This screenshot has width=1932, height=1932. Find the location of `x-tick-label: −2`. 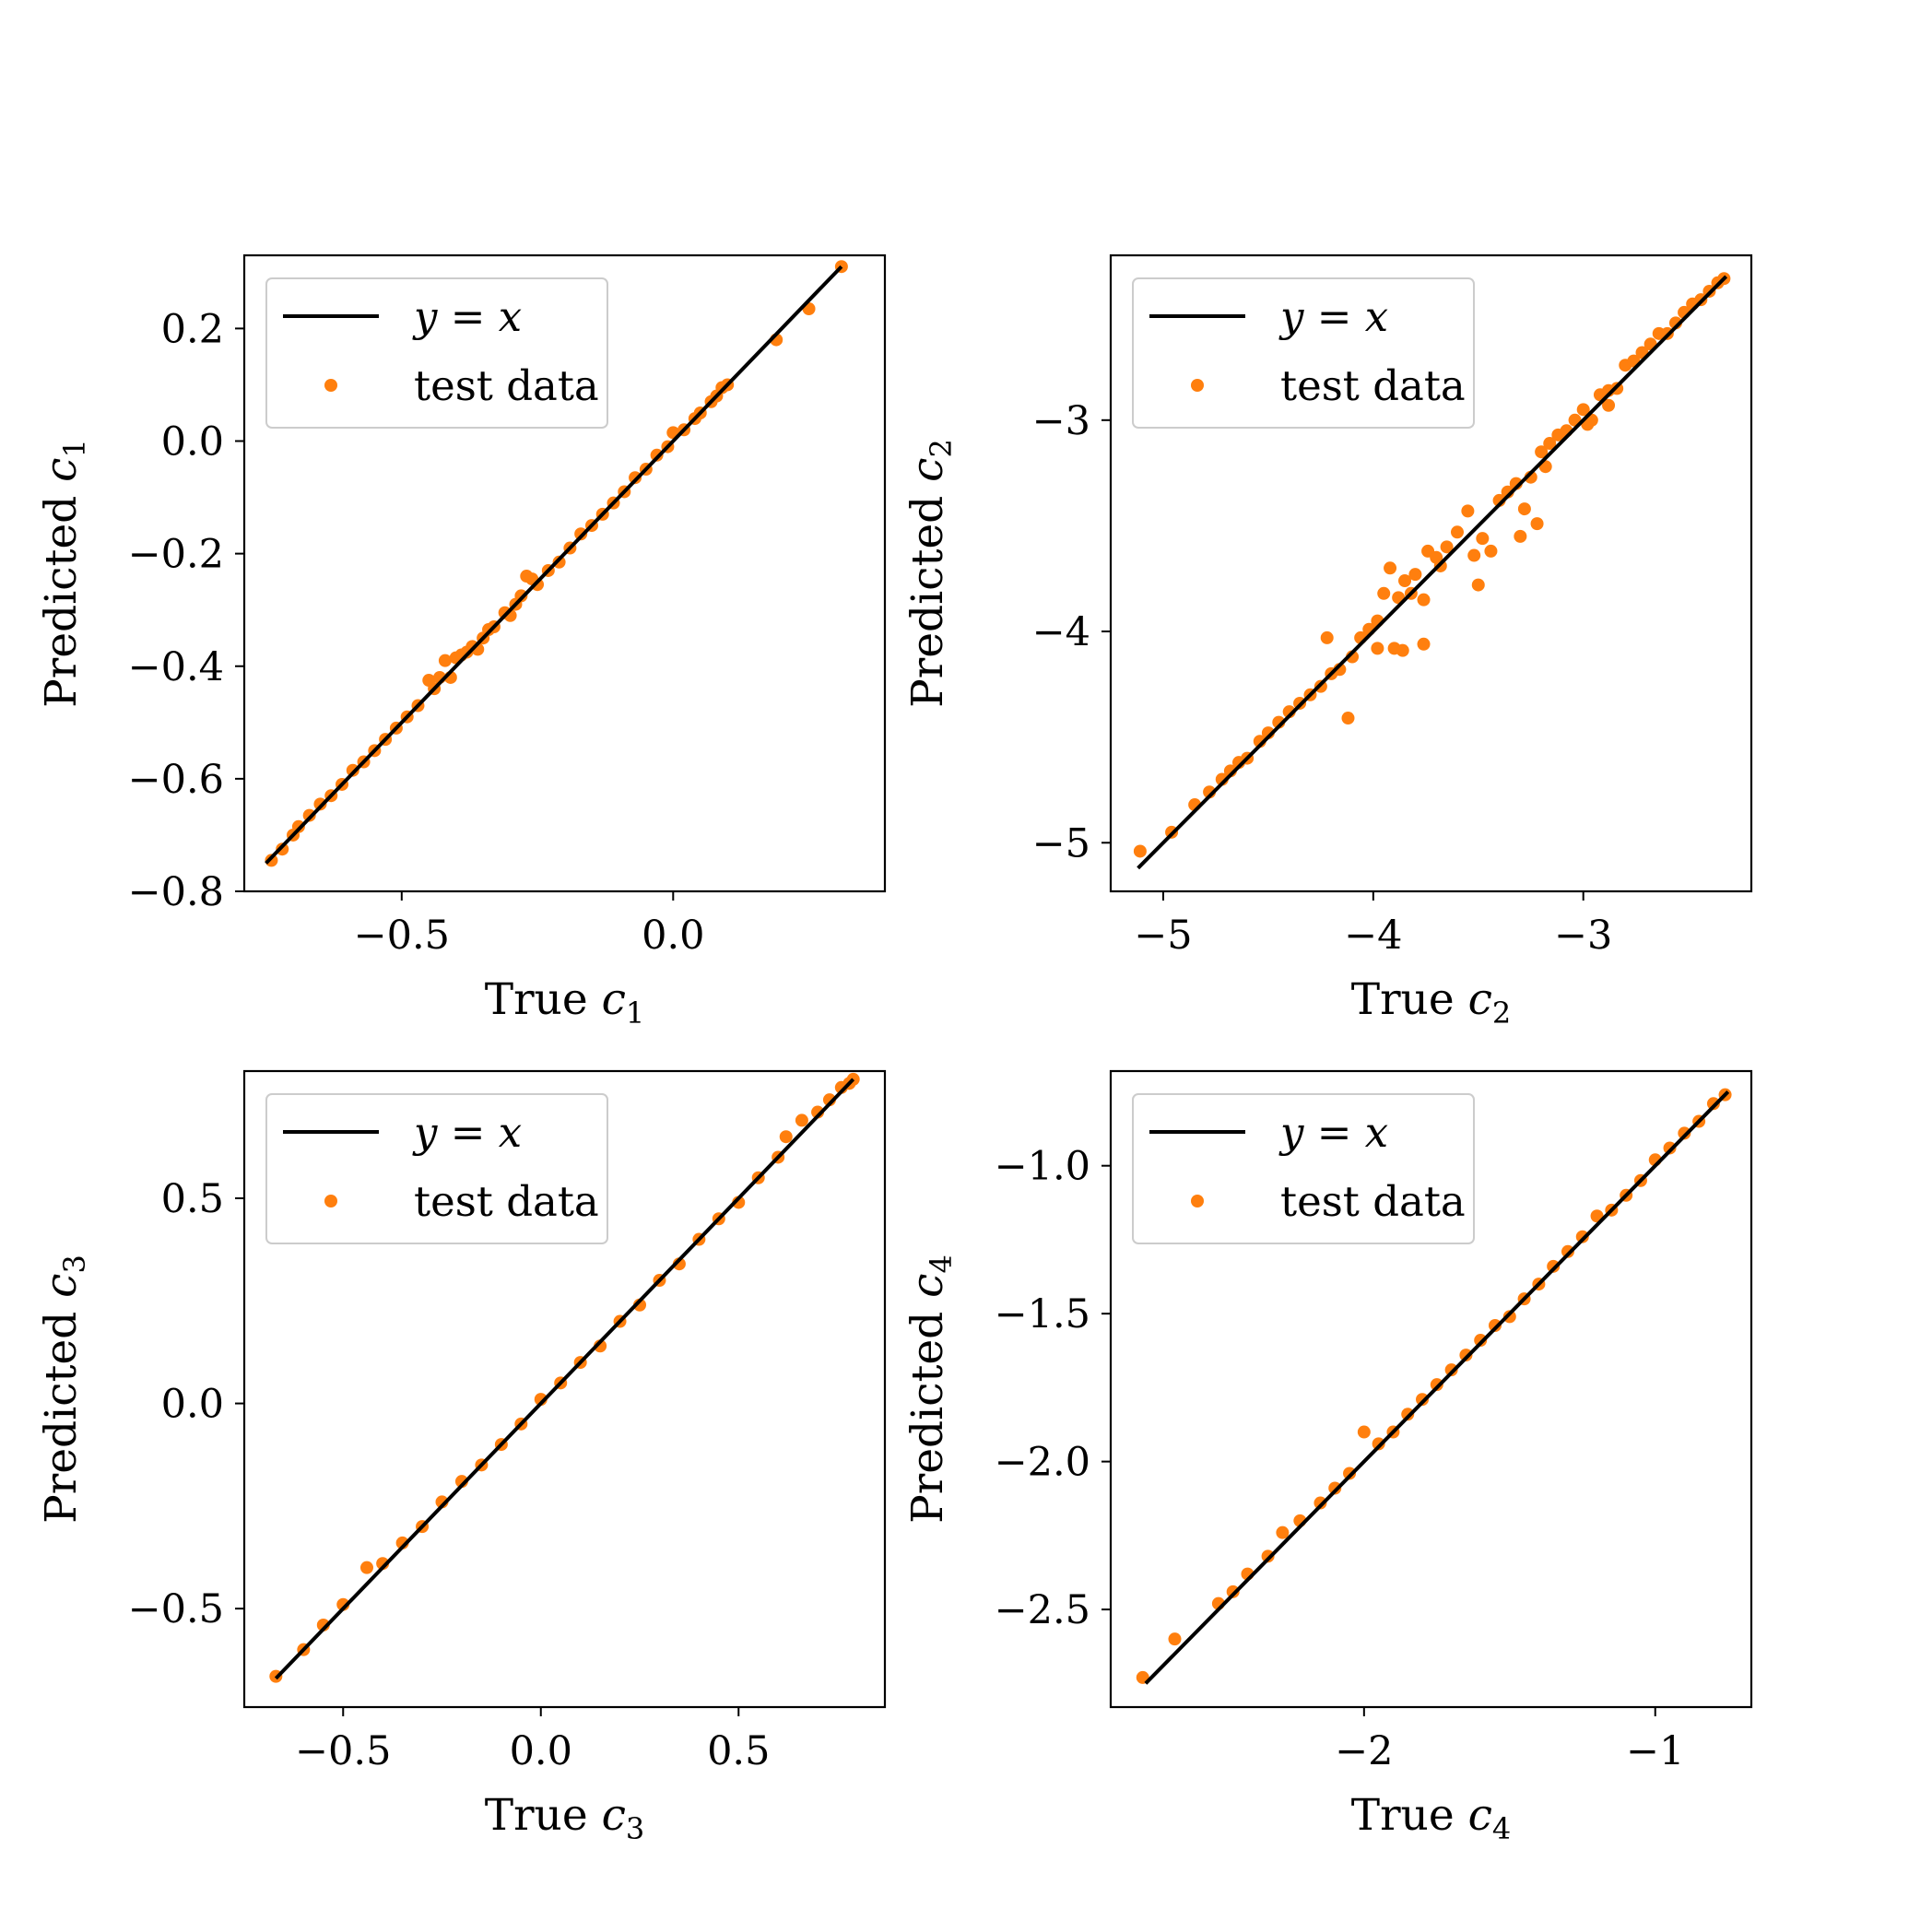

x-tick-label: −2 is located at coordinates (1364, 1751).